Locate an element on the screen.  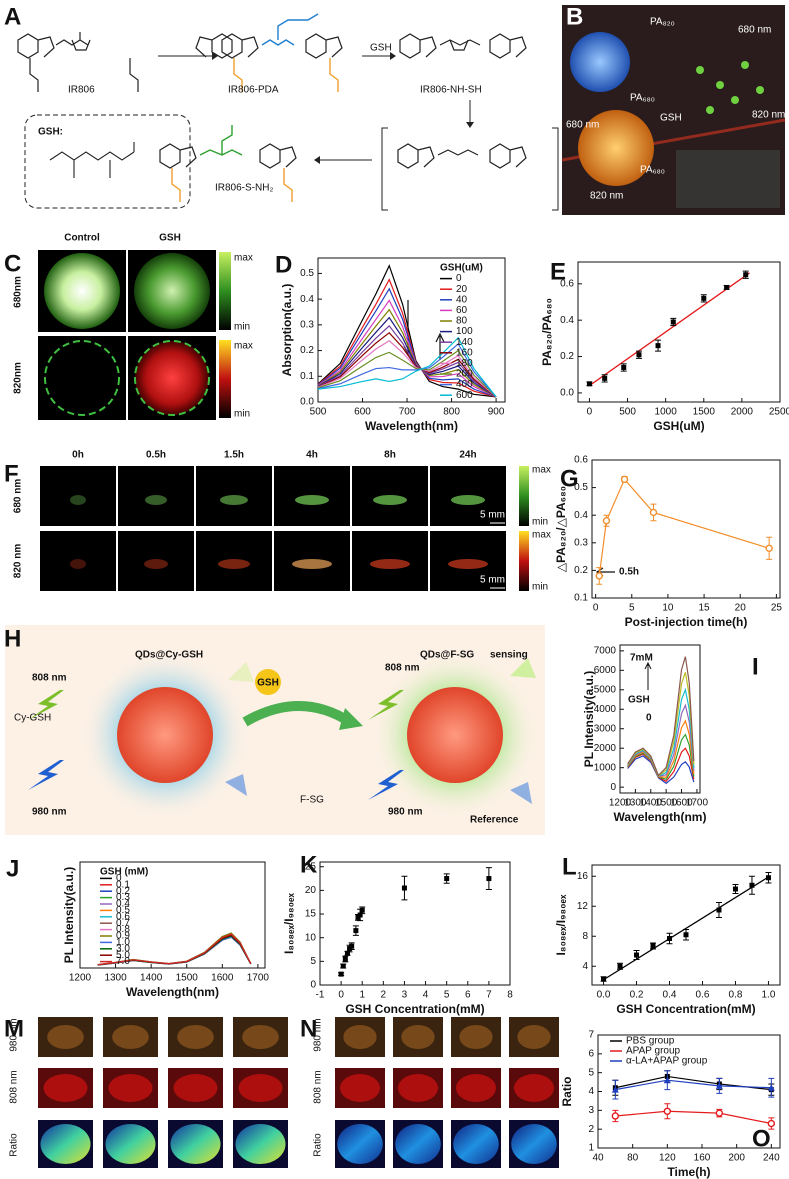
y-tick-label: 0.1 is located at coordinates (307, 376).